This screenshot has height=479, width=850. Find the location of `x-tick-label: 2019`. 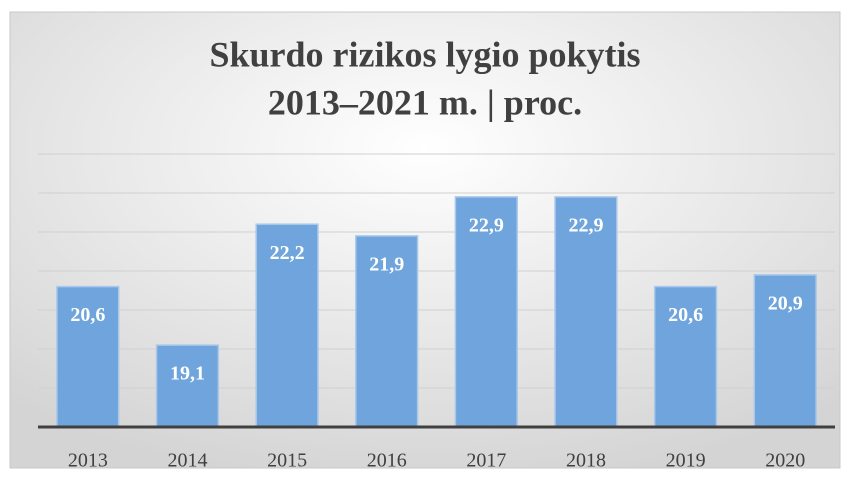

x-tick-label: 2019 is located at coordinates (686, 461).